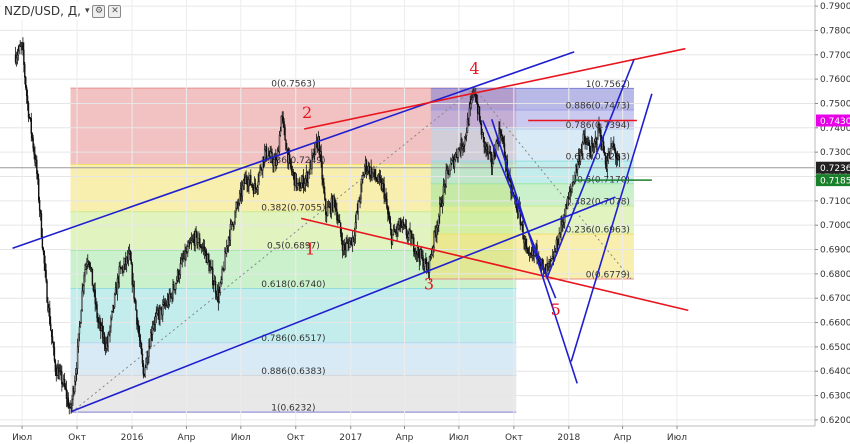 The image size is (850, 444). What do you see at coordinates (293, 208) in the screenshot?
I see `fib-left-label: 0.382(0.7055)` at bounding box center [293, 208].